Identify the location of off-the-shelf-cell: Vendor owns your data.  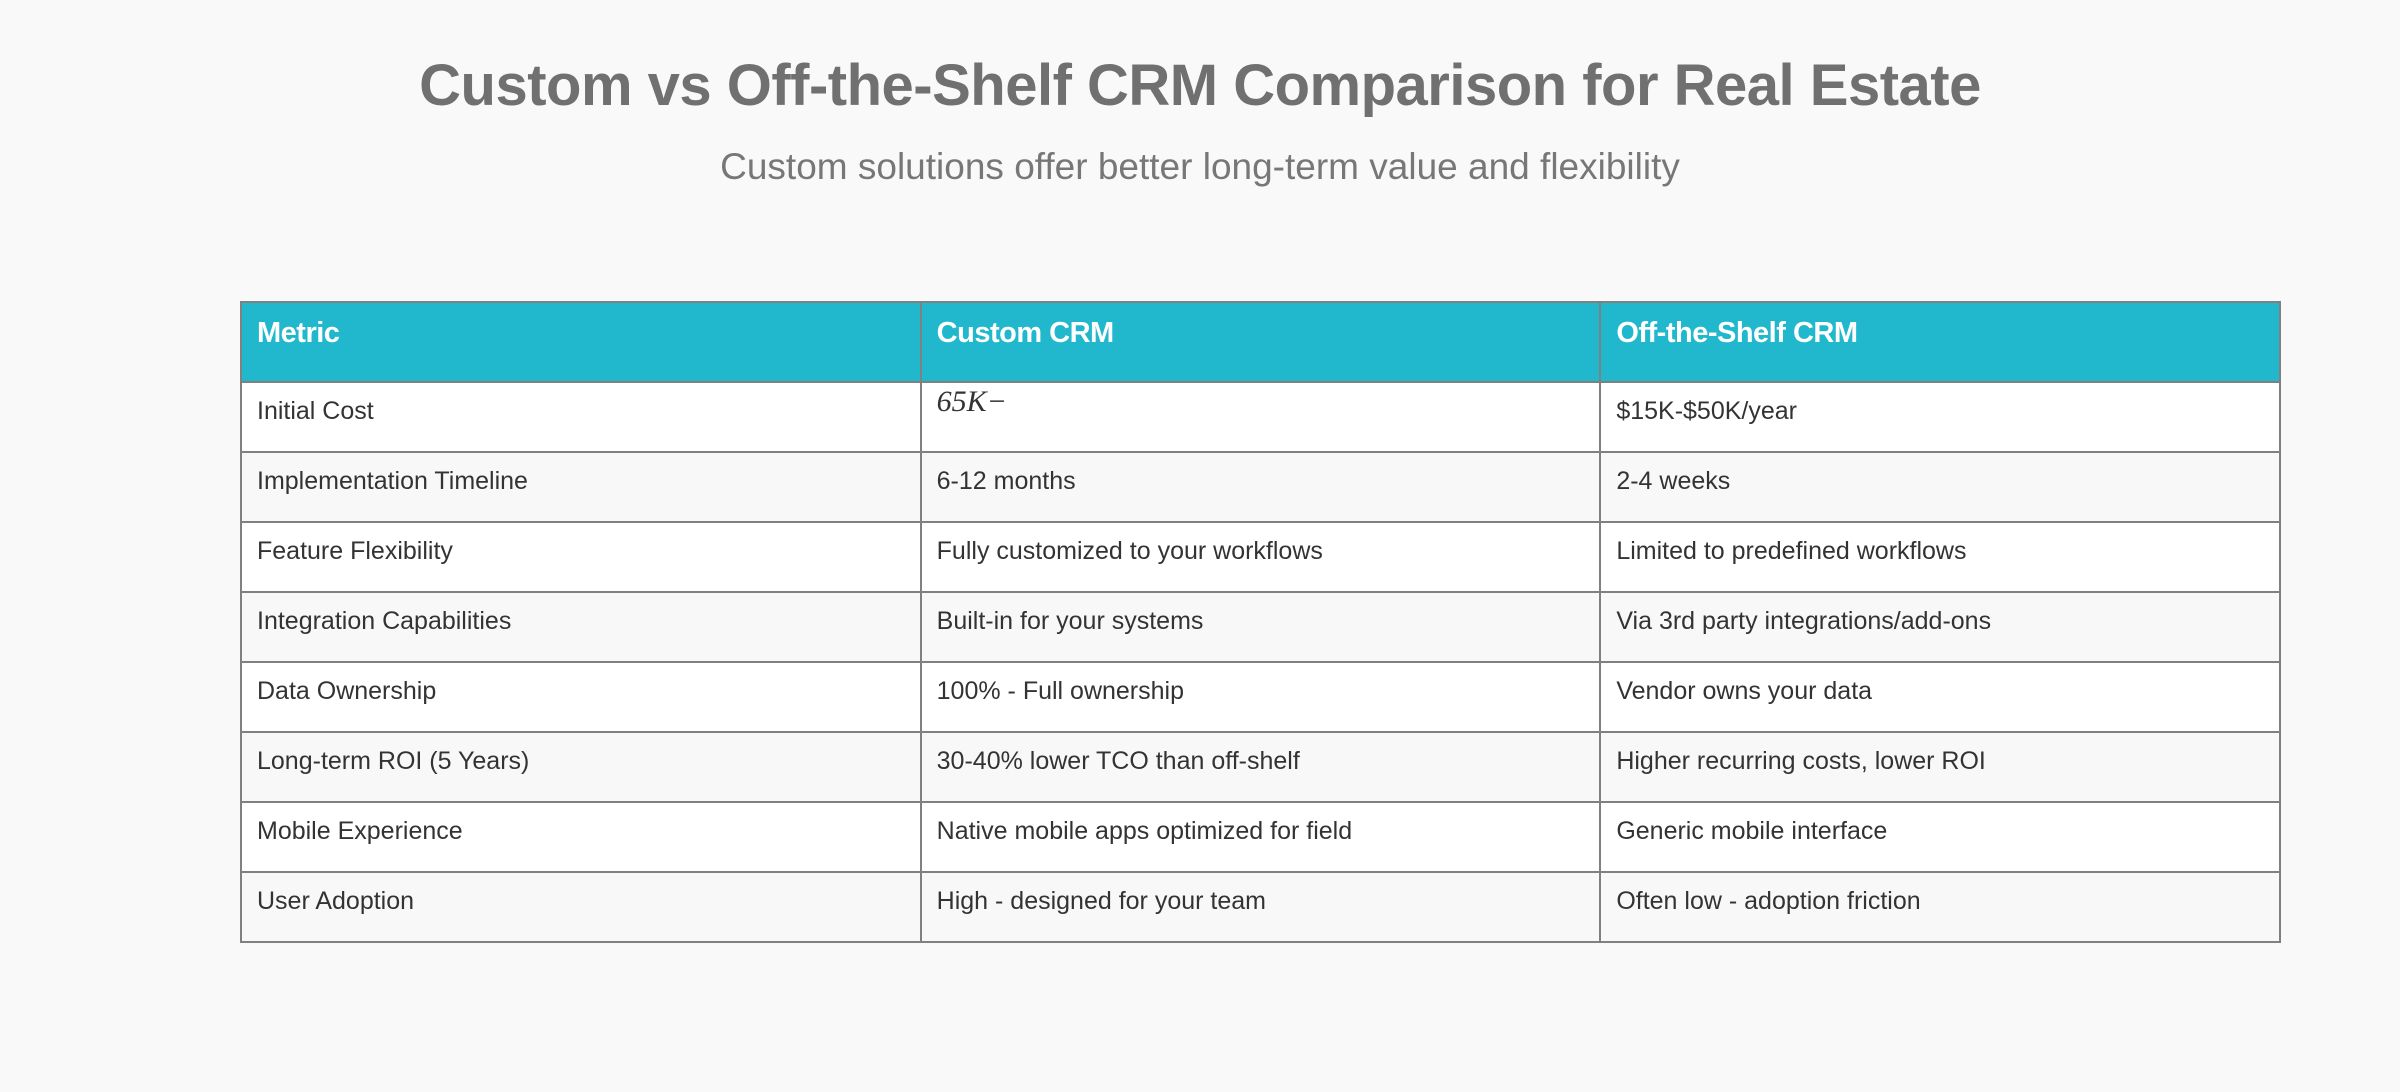
(1940, 697).